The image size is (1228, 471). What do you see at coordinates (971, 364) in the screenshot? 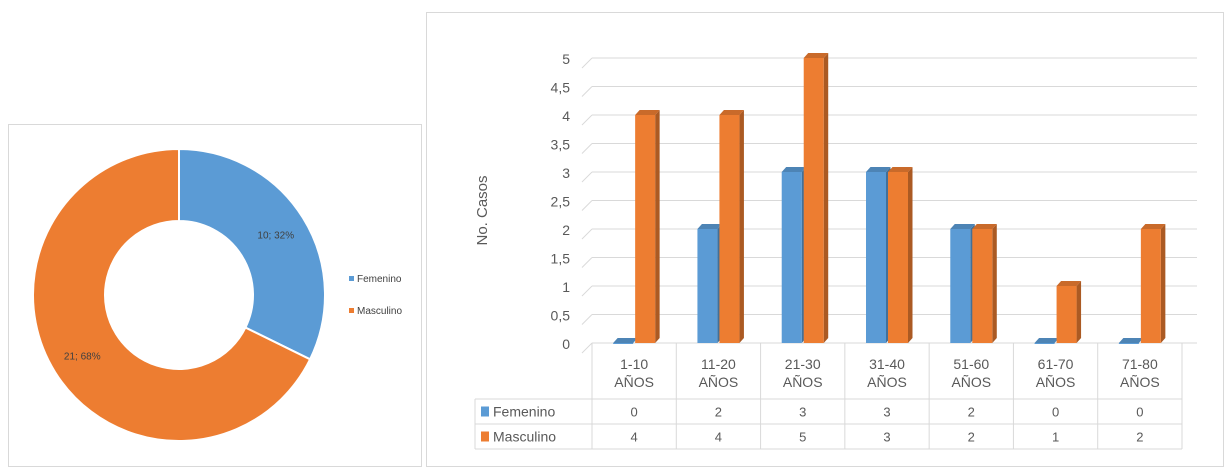
I see `category-label: 51-60` at bounding box center [971, 364].